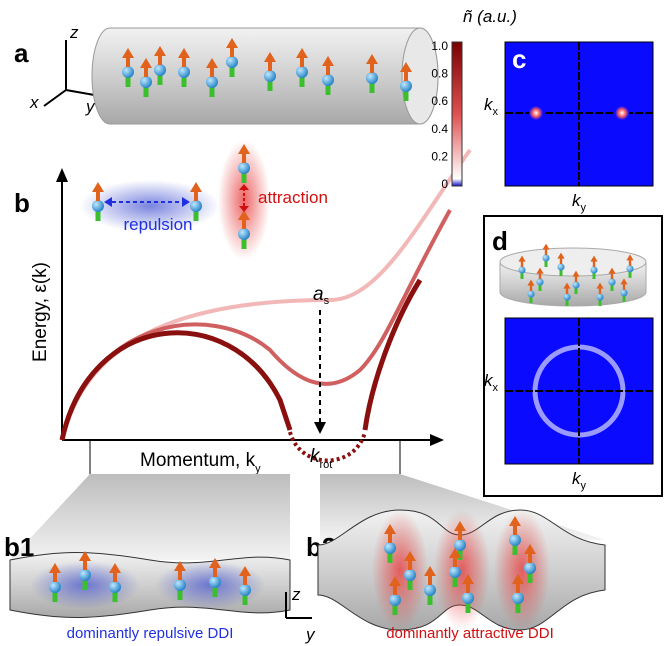 Image resolution: width=666 pixels, height=646 pixels. Describe the element at coordinates (150, 206) in the screenshot. I see `glow` at that location.